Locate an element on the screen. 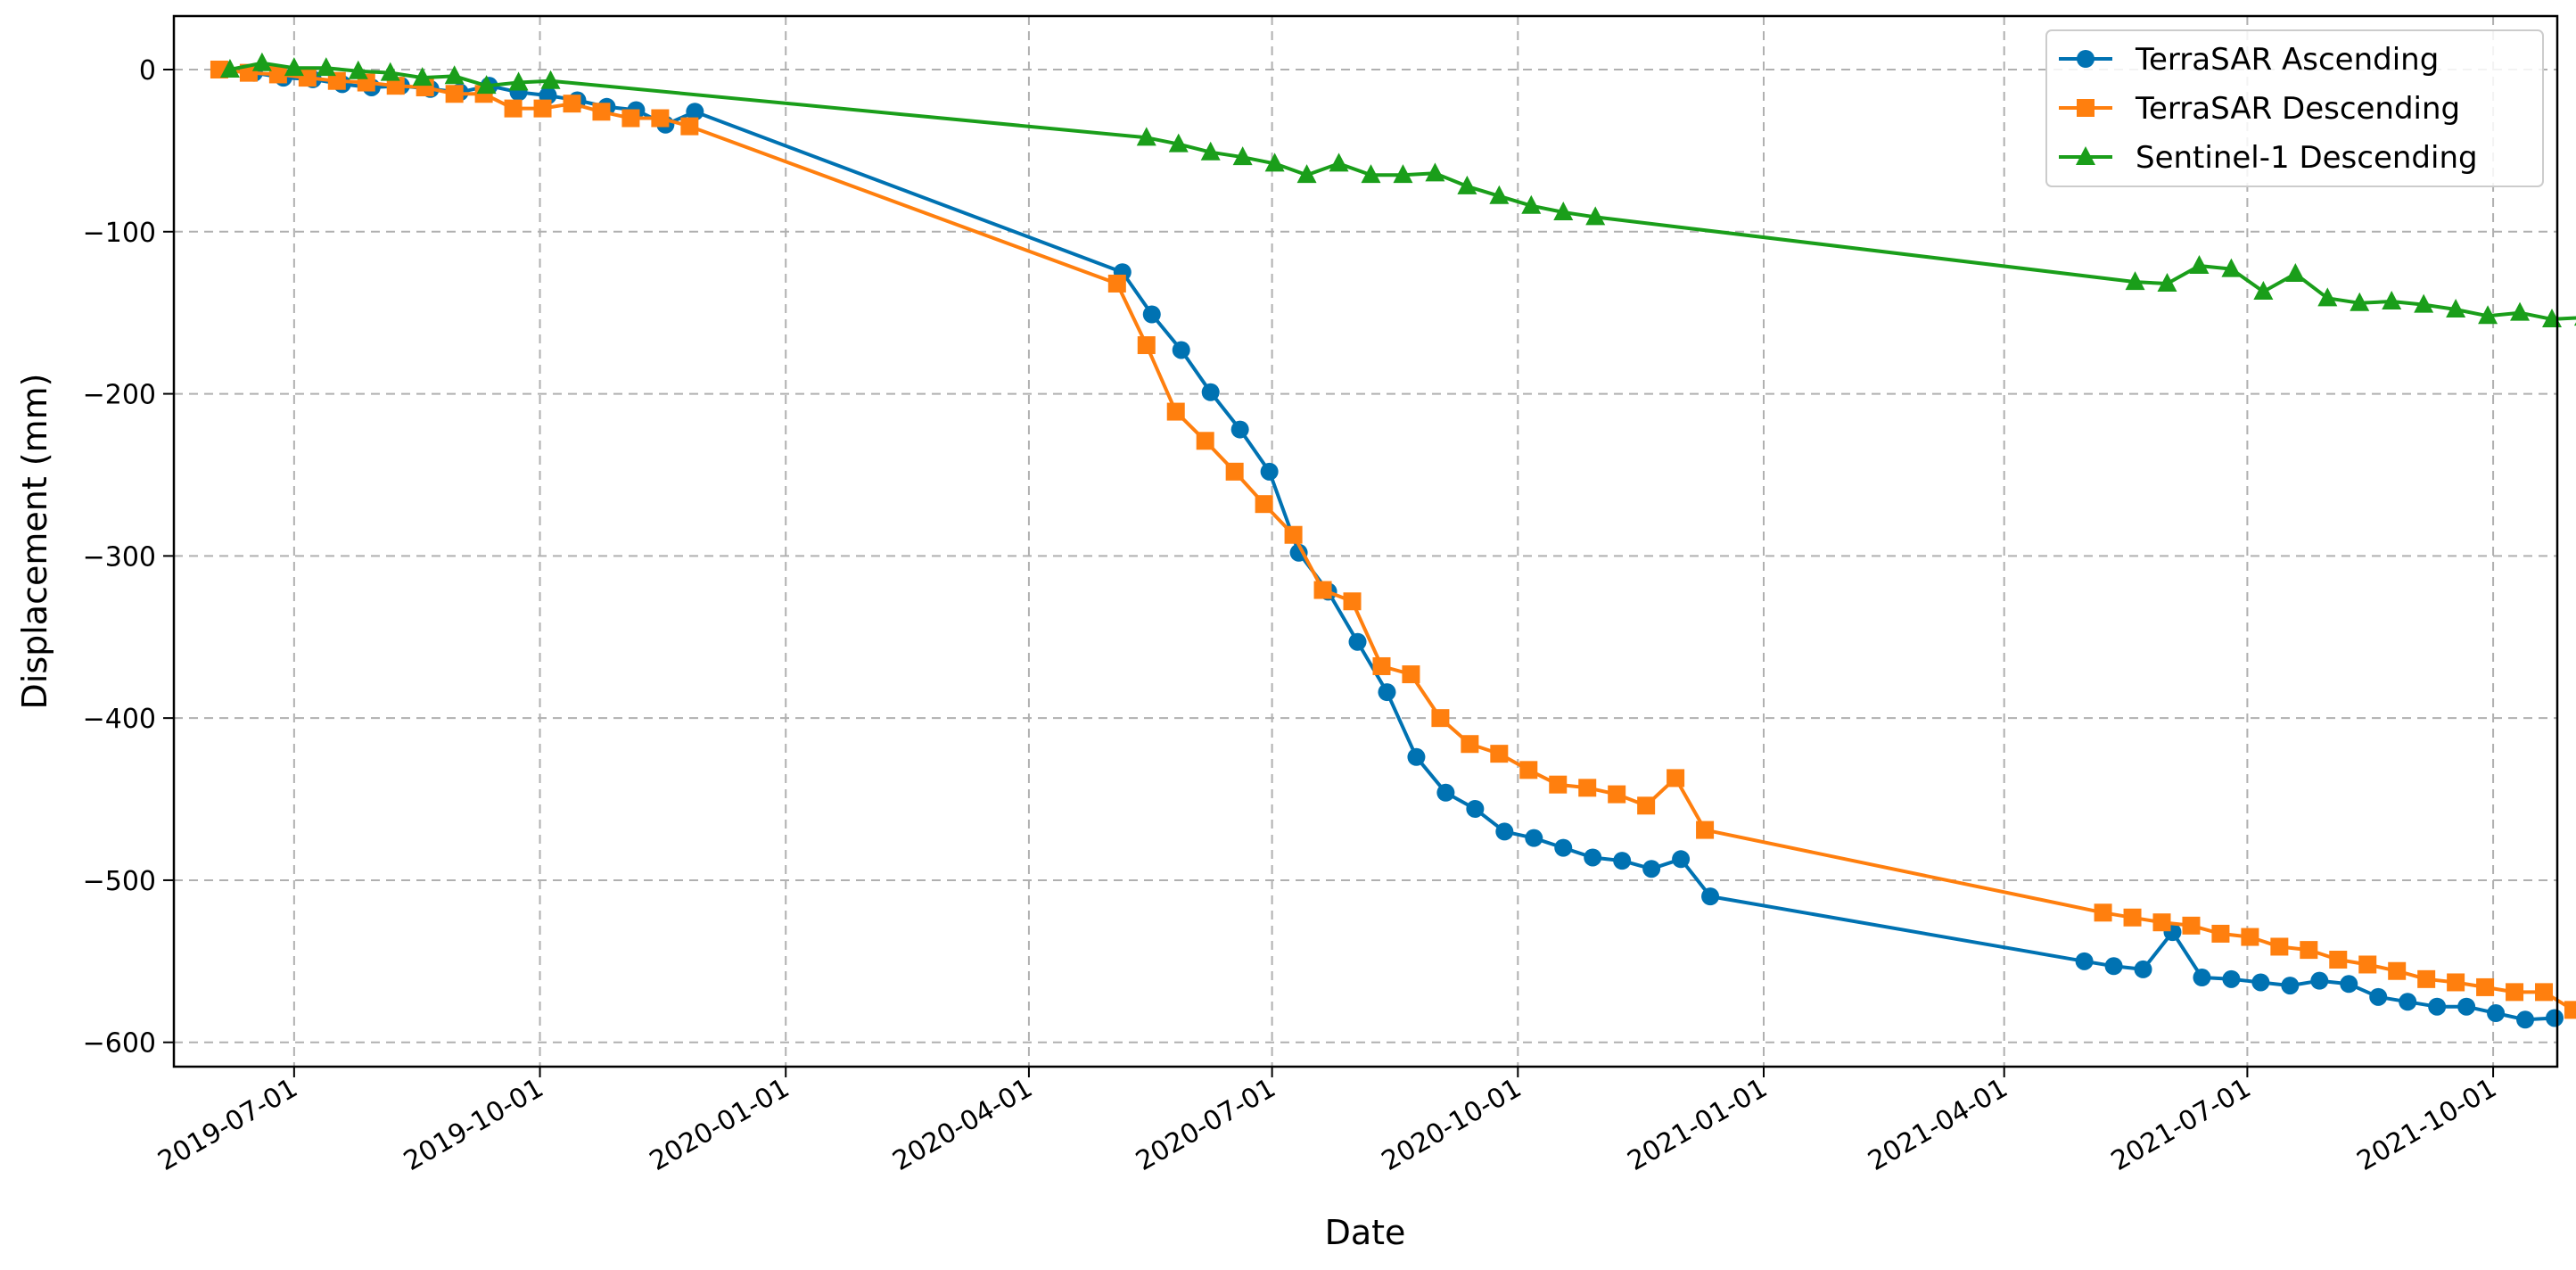 The height and width of the screenshot is (1270, 2576). legend-entry: TerraSAR Ascending is located at coordinates (2249, 60).